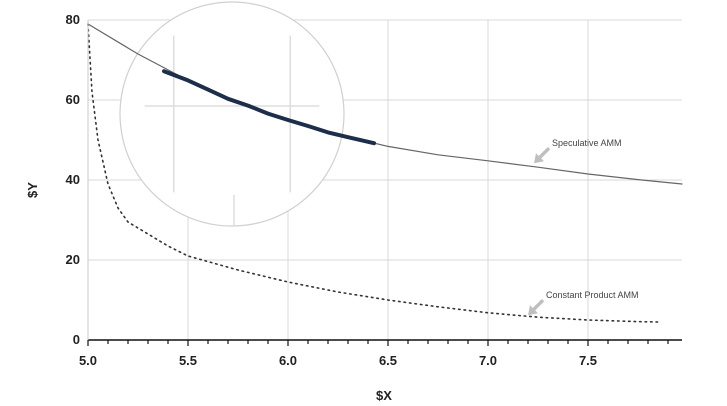  What do you see at coordinates (76, 339) in the screenshot?
I see `y-tick-label: 0` at bounding box center [76, 339].